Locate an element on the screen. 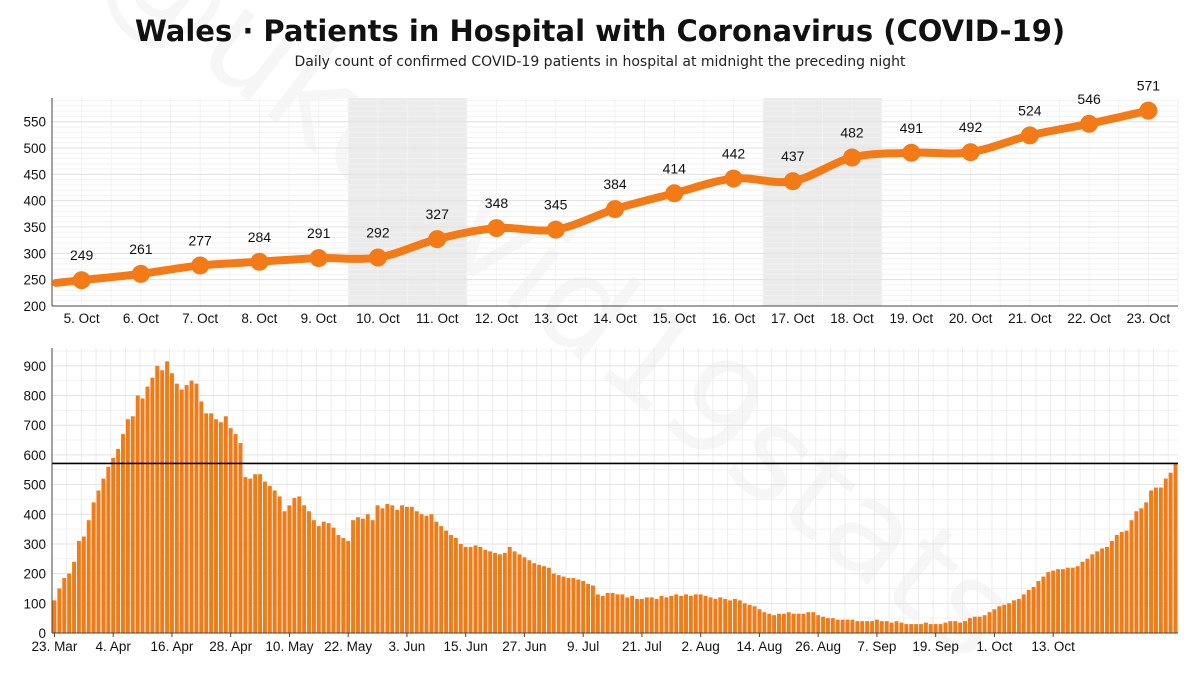 The height and width of the screenshot is (690, 1200). data-label: 327 is located at coordinates (438, 214).